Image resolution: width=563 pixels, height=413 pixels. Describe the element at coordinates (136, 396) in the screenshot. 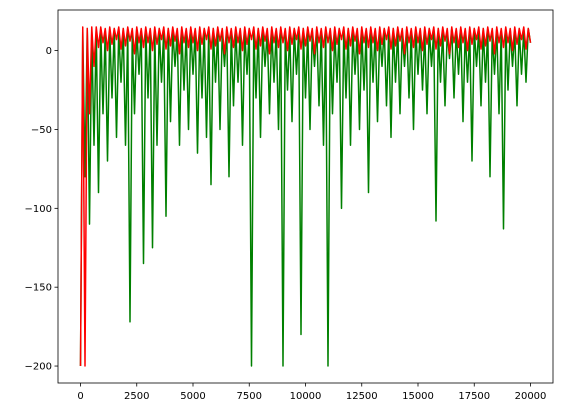

I see `x-tick-label: 2500` at that location.